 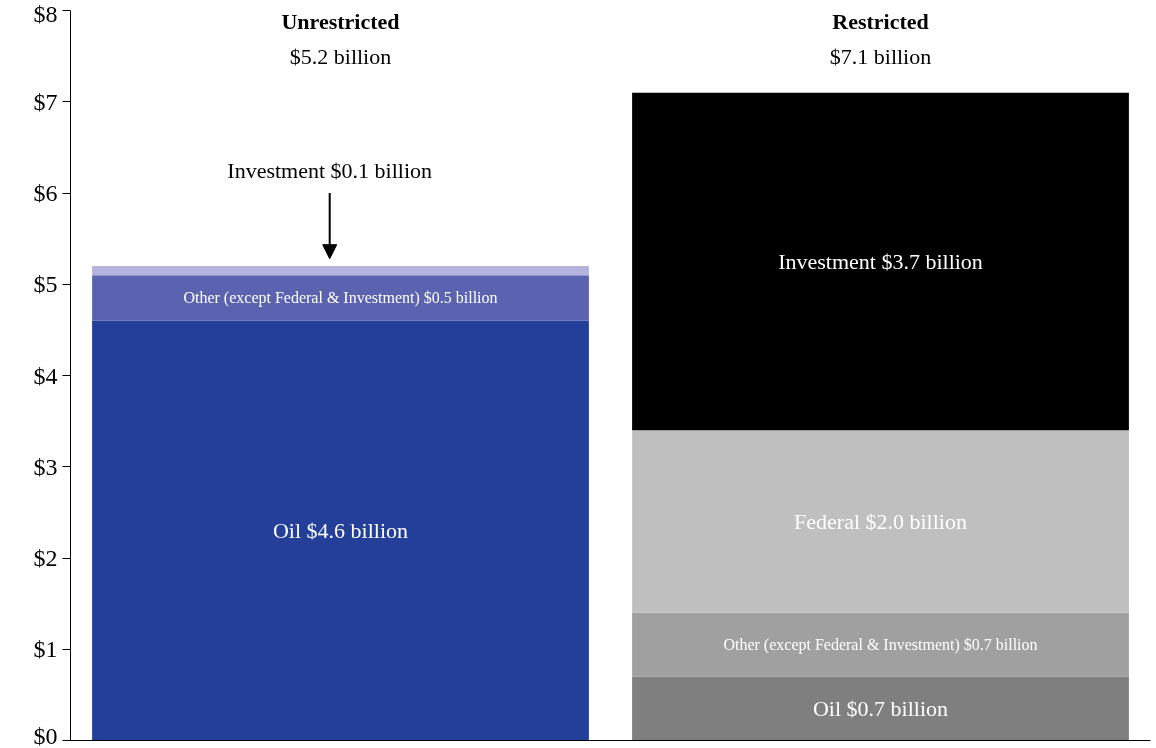 I want to click on x-tick-label: Restricted, so click(x=880, y=21).